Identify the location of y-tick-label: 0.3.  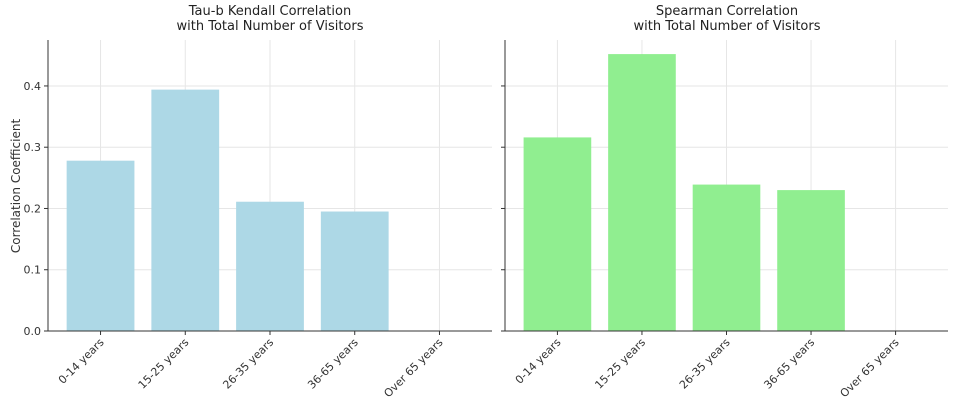
(33, 147).